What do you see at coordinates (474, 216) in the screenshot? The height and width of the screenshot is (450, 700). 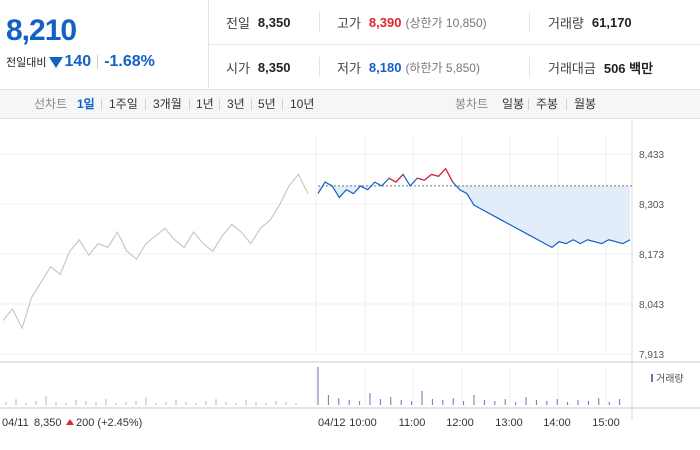 I see `below-prev-close-area` at bounding box center [474, 216].